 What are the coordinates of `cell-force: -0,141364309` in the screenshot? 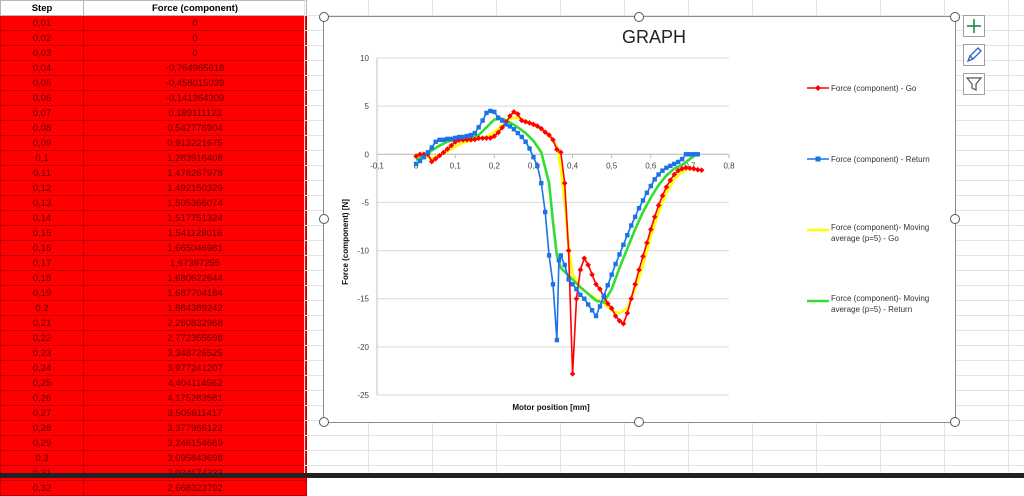 It's located at (195, 98).